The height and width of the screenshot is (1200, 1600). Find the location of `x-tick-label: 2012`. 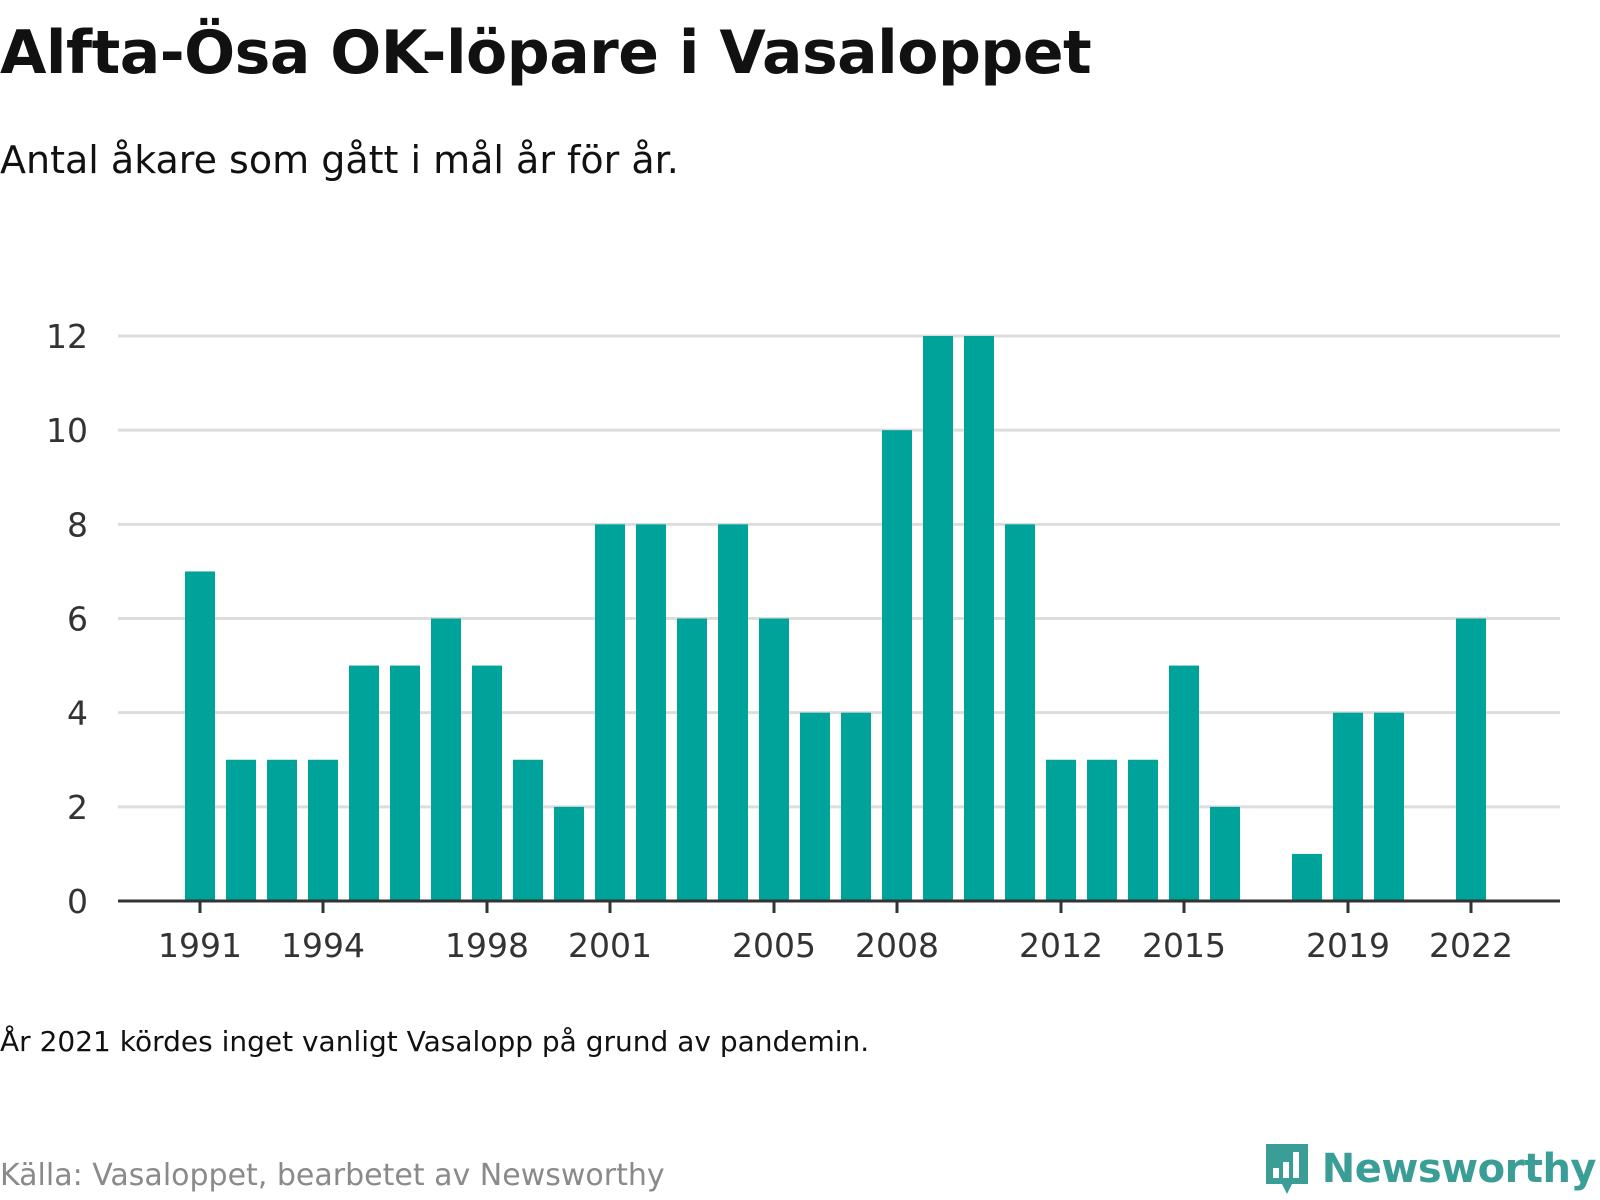

x-tick-label: 2012 is located at coordinates (1061, 945).